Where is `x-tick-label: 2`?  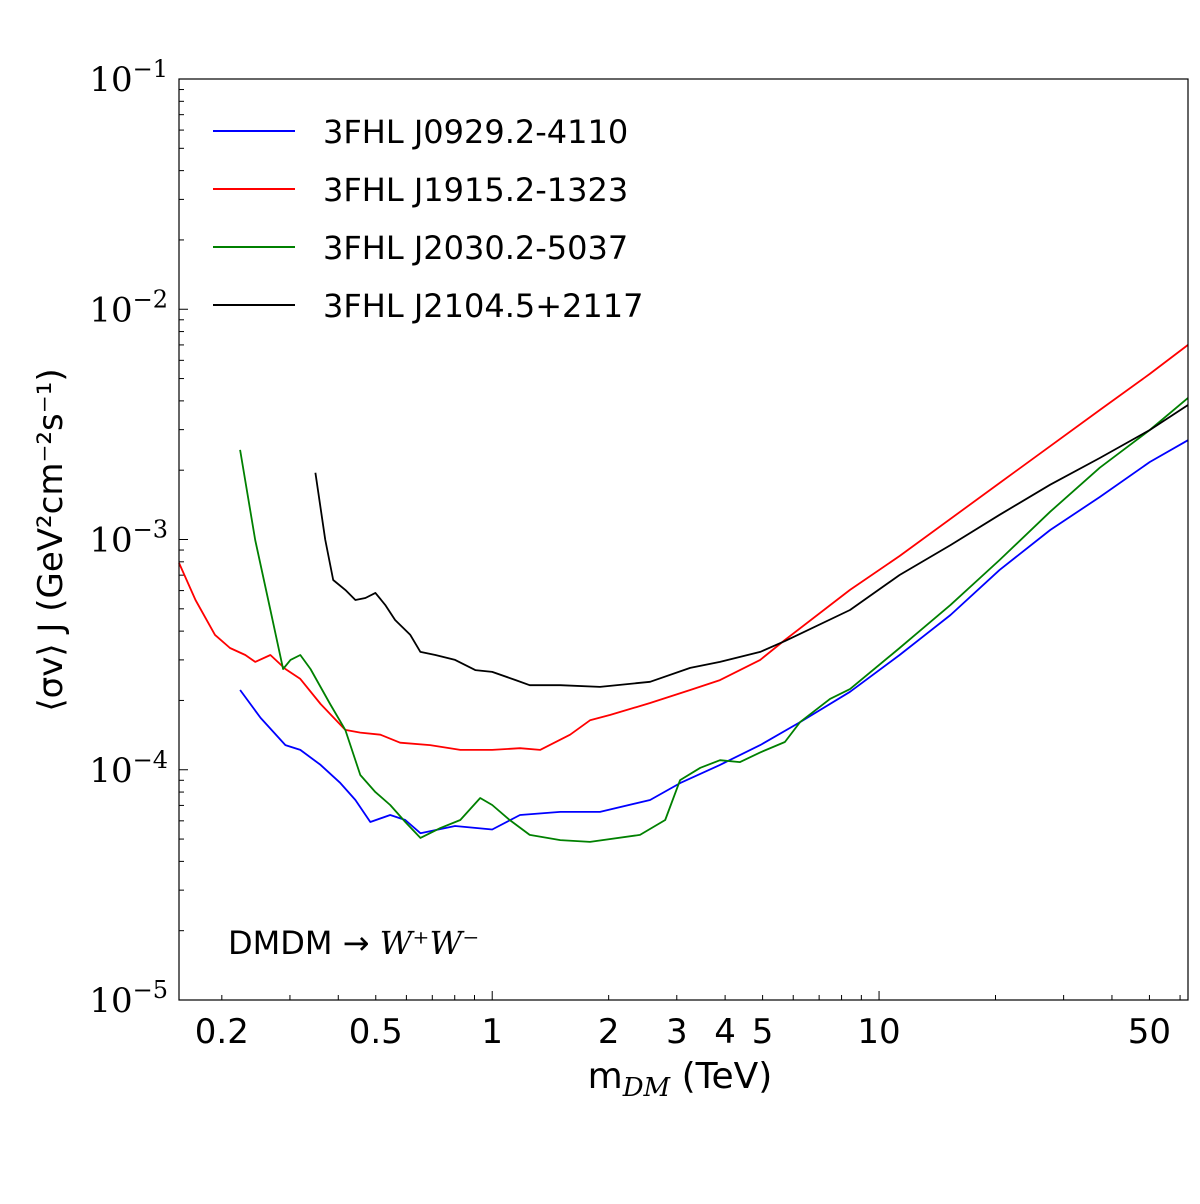 x-tick-label: 2 is located at coordinates (609, 1032).